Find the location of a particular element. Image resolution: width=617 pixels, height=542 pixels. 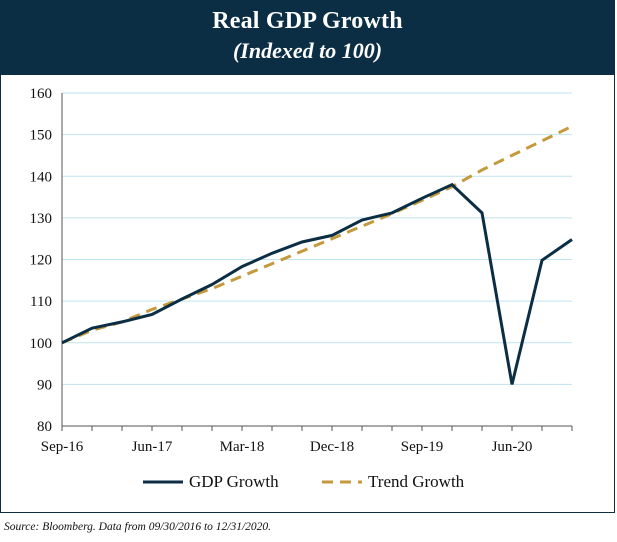

y-axis-tick-labels: 80 90 100 110 120 130 140 150 160 is located at coordinates (41, 260).